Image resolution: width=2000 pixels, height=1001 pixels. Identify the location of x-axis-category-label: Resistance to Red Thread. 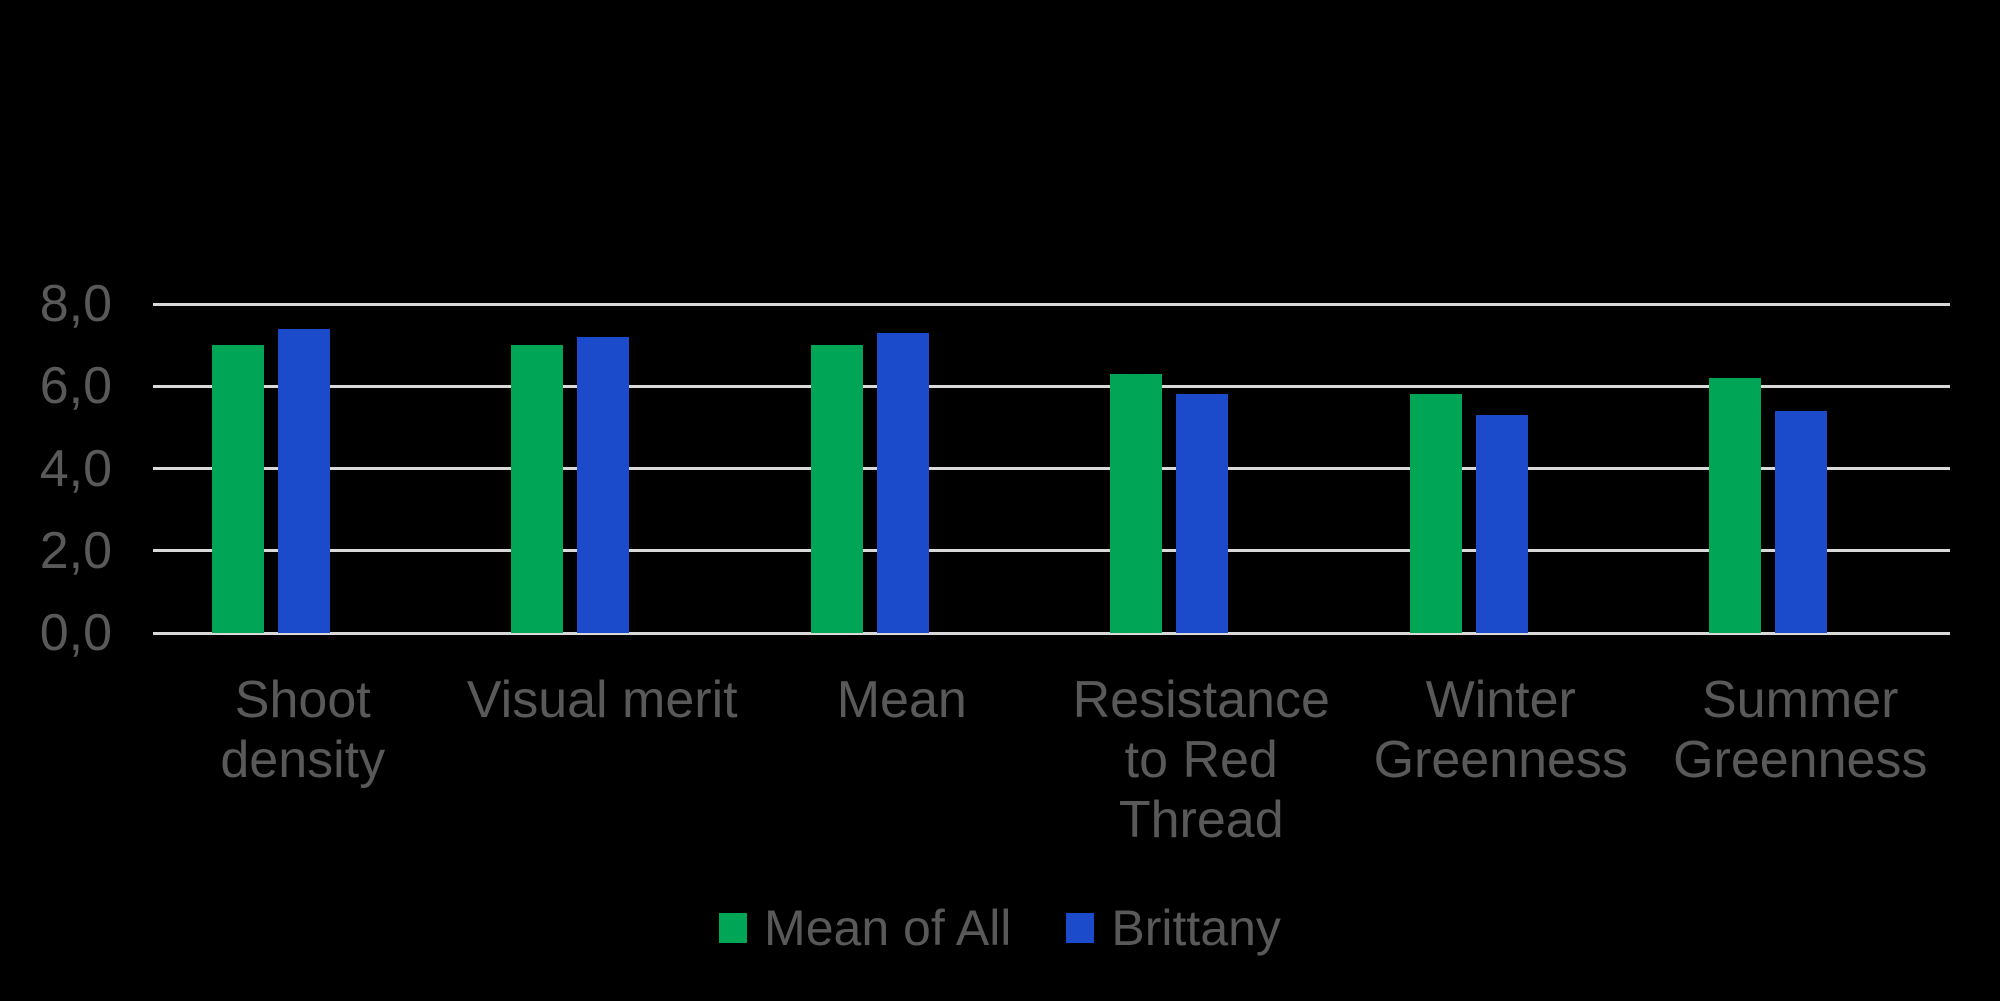
(1201, 760).